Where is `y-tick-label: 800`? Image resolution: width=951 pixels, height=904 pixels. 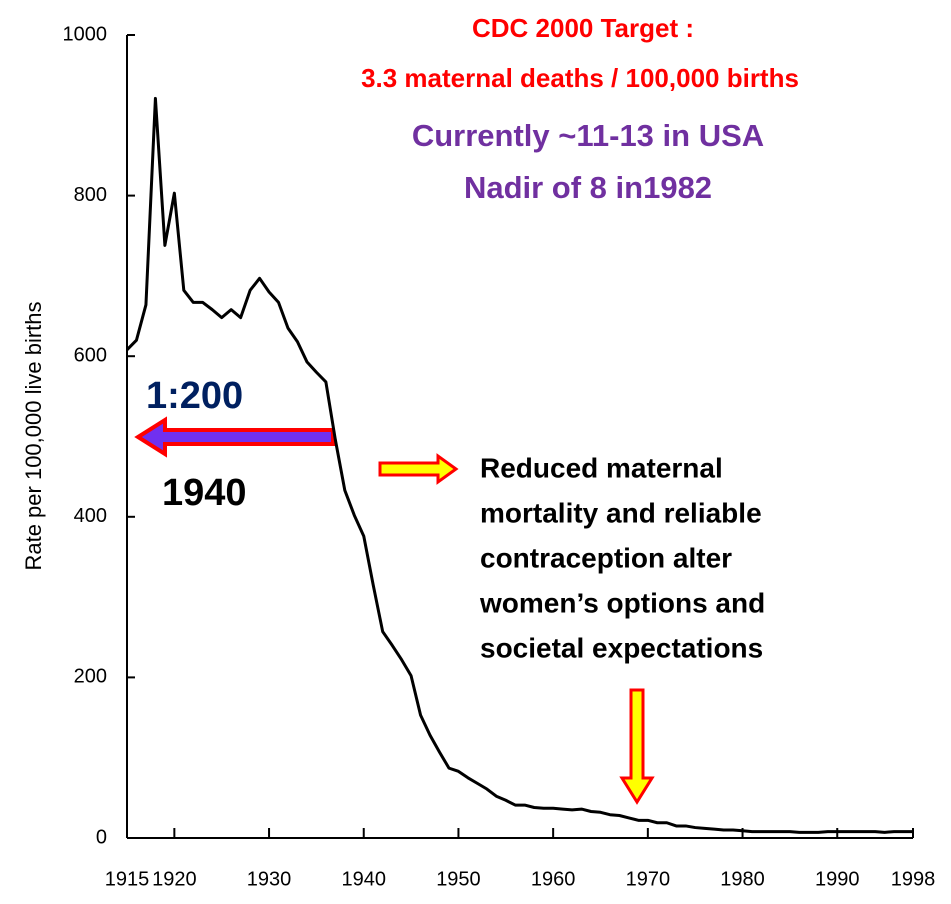 y-tick-label: 800 is located at coordinates (90, 195).